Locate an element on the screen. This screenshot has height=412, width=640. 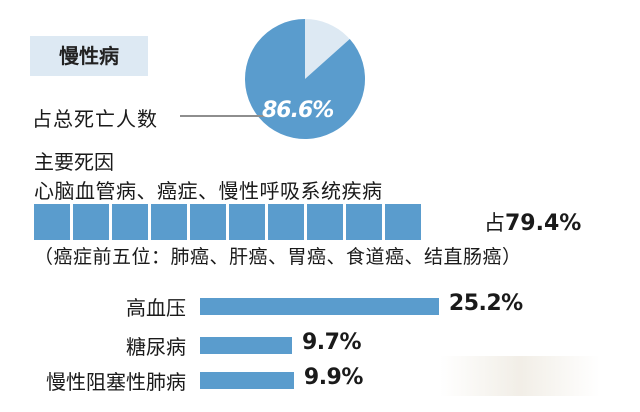
watermark-blur is located at coordinates (520, 376).